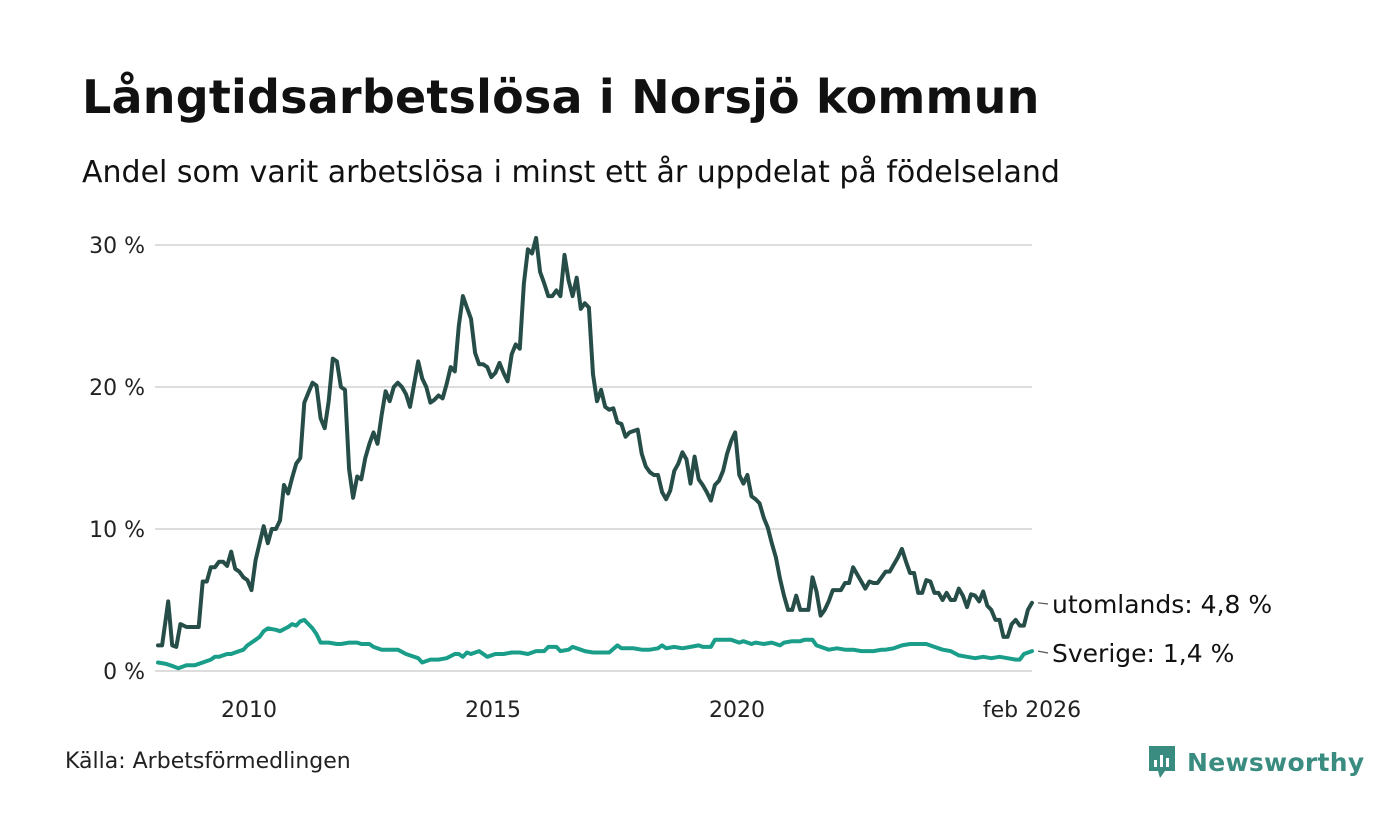 The height and width of the screenshot is (840, 1400). What do you see at coordinates (595, 644) in the screenshot?
I see `series-line-sverige` at bounding box center [595, 644].